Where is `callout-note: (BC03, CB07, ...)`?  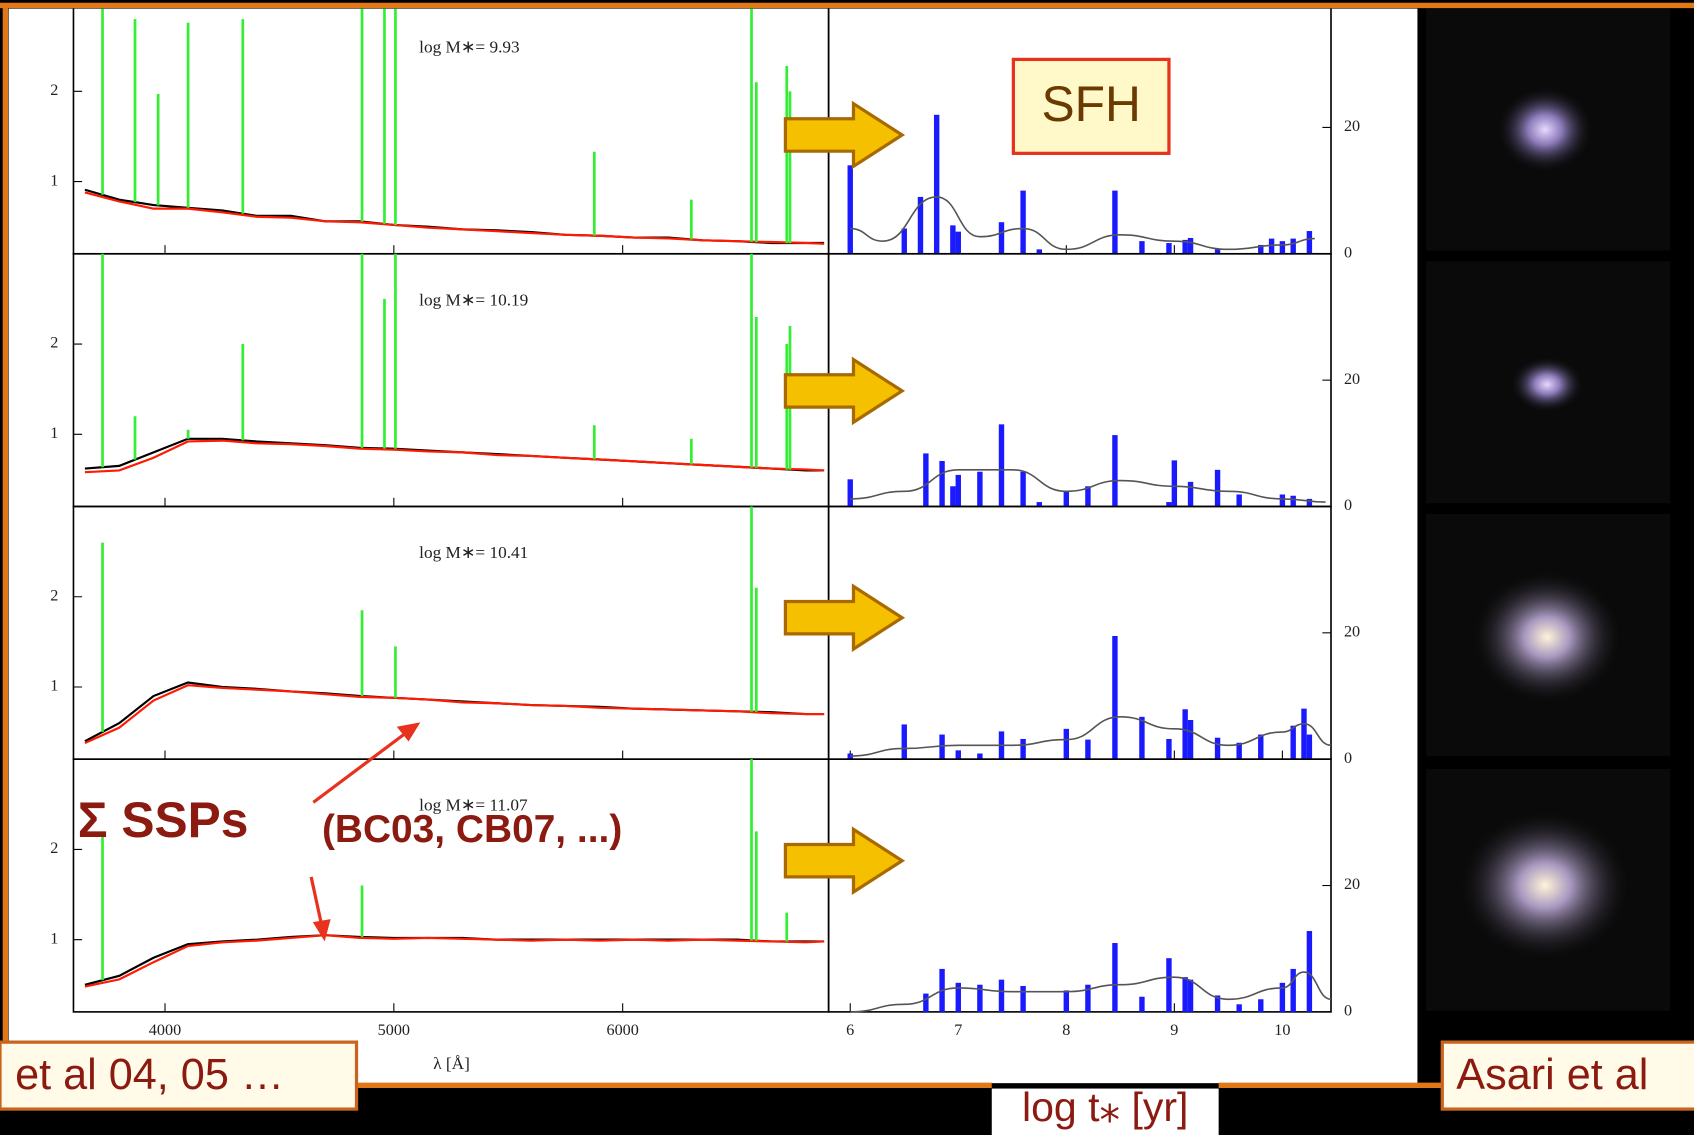 callout-note: (BC03, CB07, ...) is located at coordinates (472, 829).